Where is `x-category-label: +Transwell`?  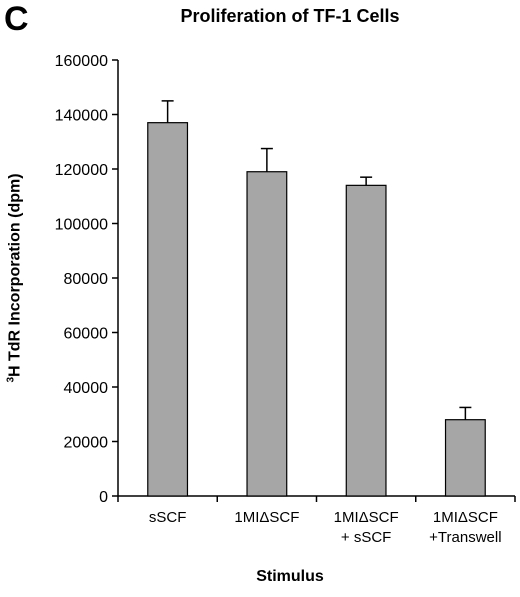
x-category-label: +Transwell is located at coordinates (465, 537).